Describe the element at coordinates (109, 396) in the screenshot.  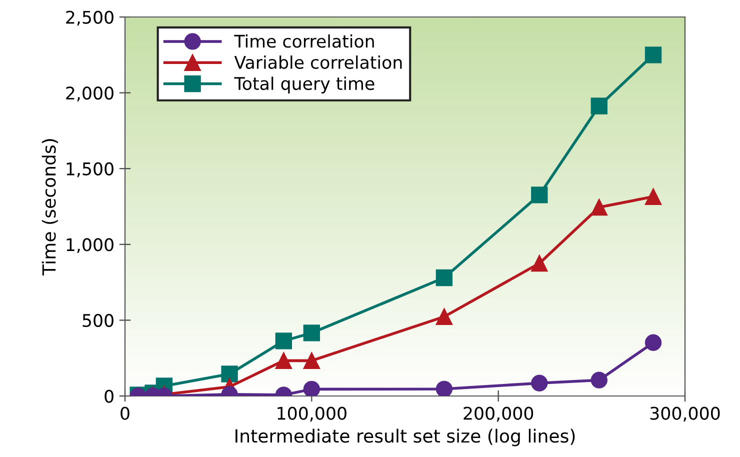
I see `y-tick-label: 0` at that location.